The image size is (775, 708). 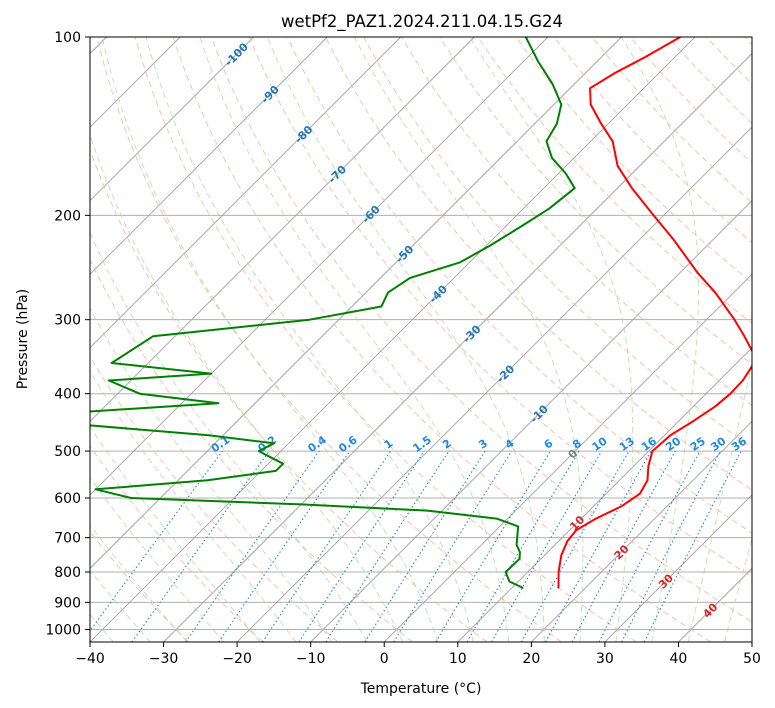 I want to click on x-tick-label: 10, so click(x=458, y=659).